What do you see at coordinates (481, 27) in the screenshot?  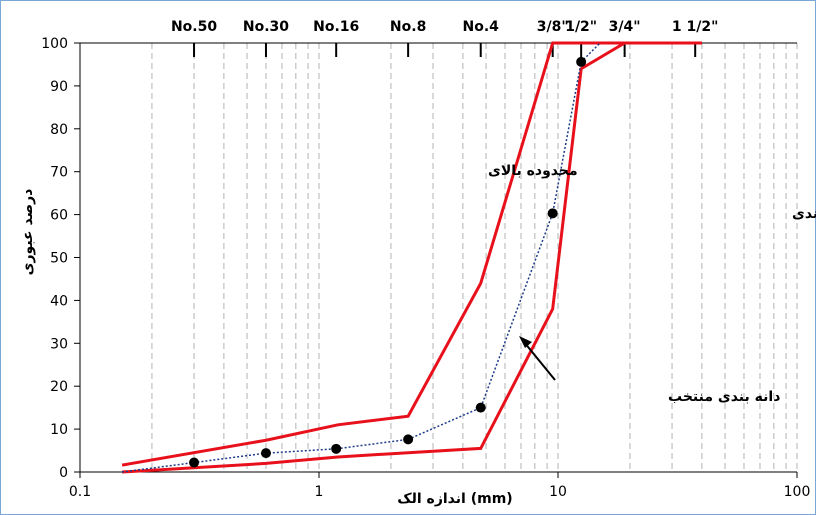 I see `sieve-tick-label: No.4` at bounding box center [481, 27].